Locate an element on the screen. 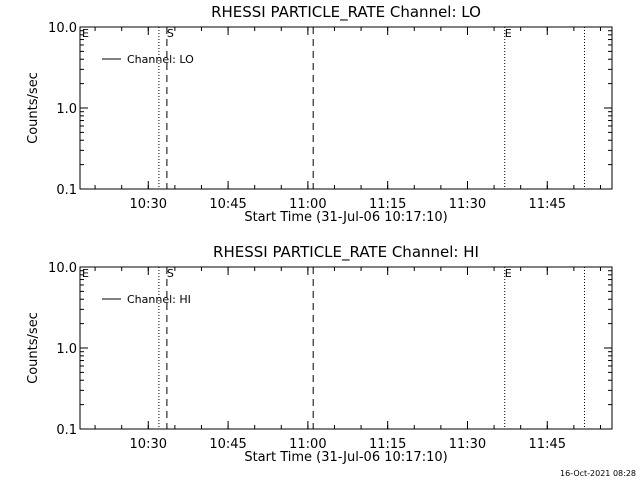  footer-timestamp: 16-Oct-2021 08:28 is located at coordinates (598, 473).